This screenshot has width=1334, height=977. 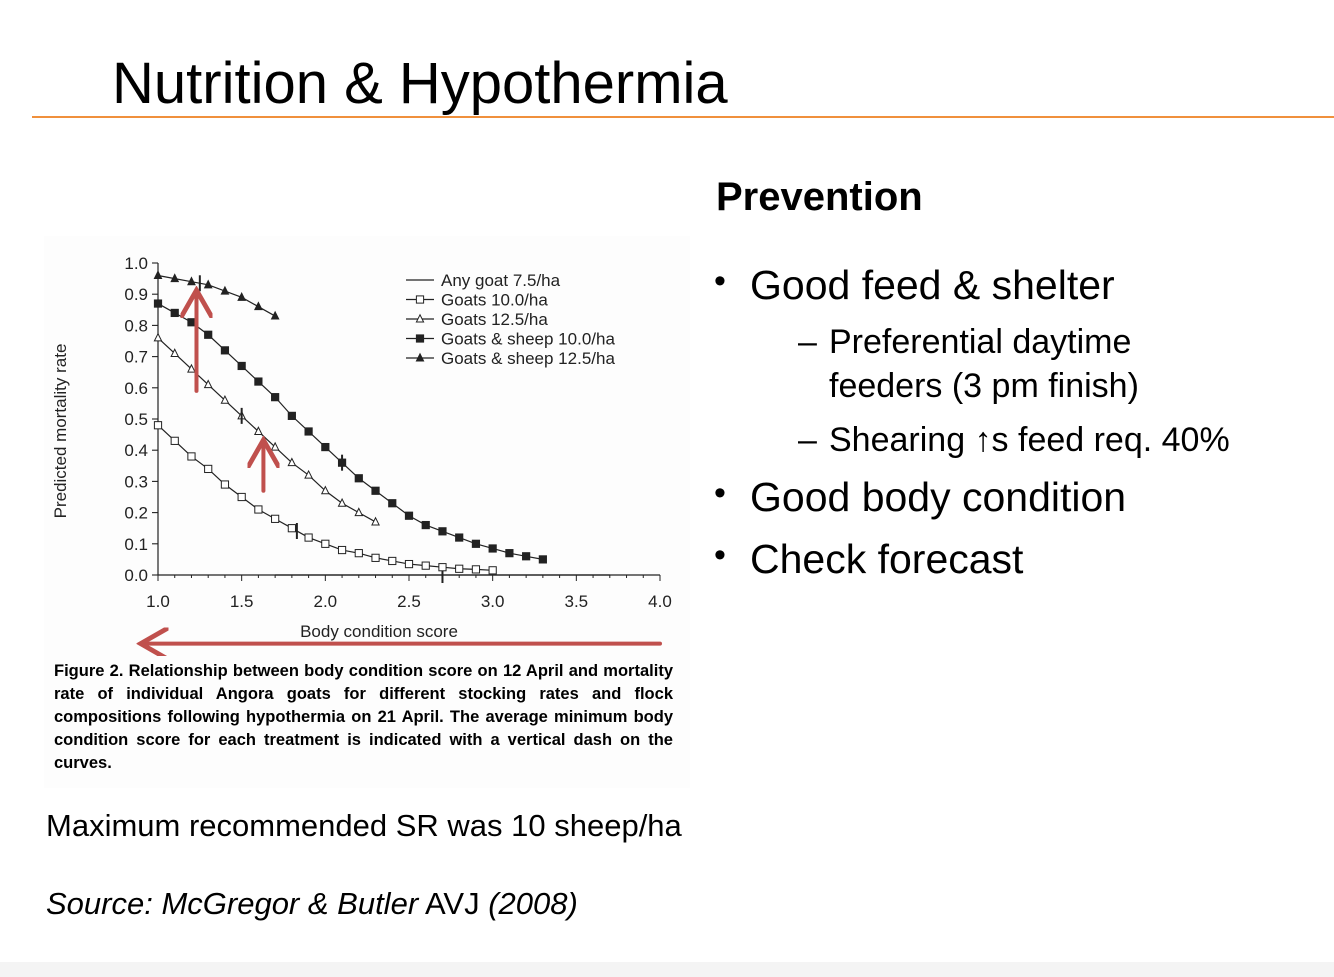 What do you see at coordinates (938, 497) in the screenshot?
I see `bullet-text: Good body condition` at bounding box center [938, 497].